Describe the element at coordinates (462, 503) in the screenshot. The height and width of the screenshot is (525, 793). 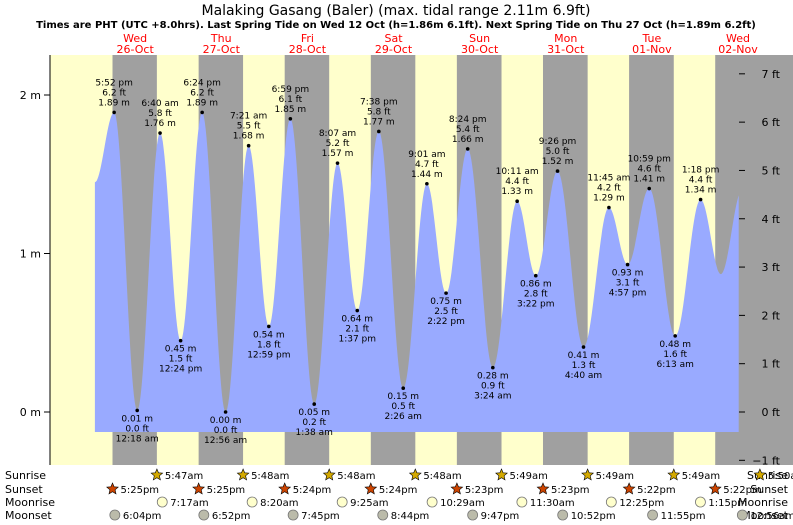
I see `moonrise-time: 10:29am` at that location.